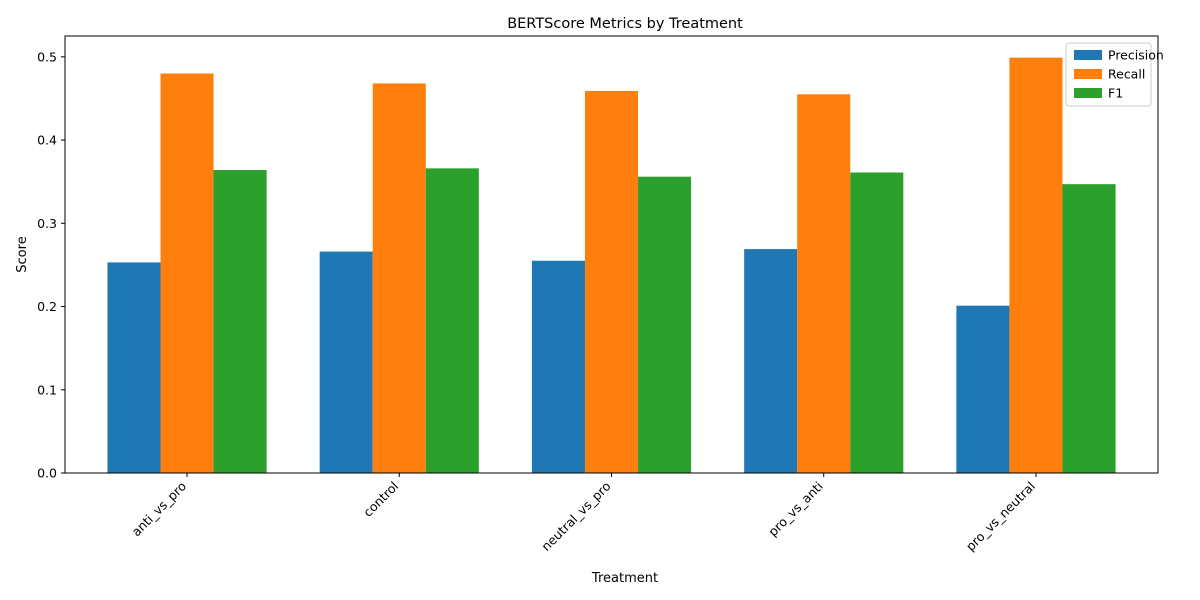  What do you see at coordinates (771, 361) in the screenshot?
I see `bar-precision-pro_vs_anti` at bounding box center [771, 361].